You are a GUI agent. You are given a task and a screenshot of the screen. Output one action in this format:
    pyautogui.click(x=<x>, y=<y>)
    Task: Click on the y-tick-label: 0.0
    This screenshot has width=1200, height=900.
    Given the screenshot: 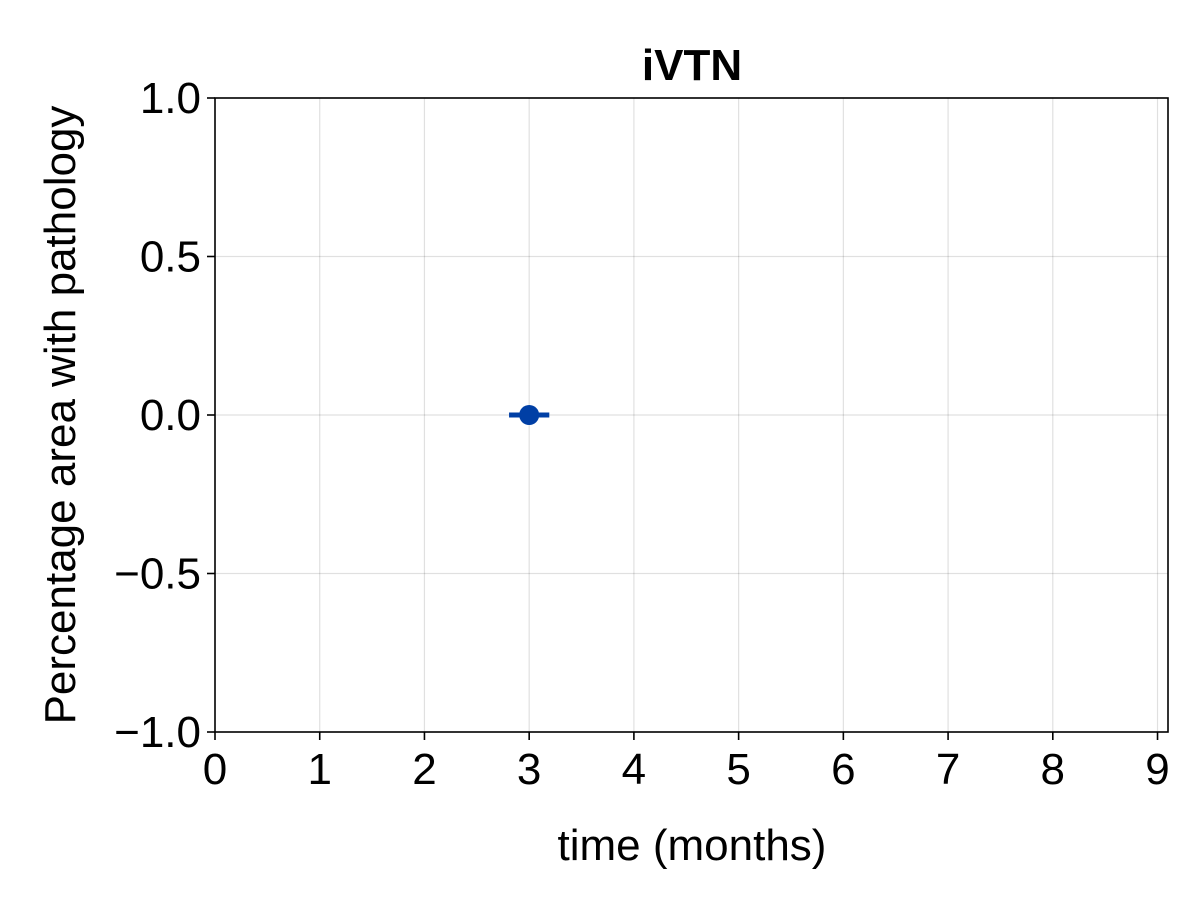 What is the action you would take?
    pyautogui.click(x=170, y=415)
    